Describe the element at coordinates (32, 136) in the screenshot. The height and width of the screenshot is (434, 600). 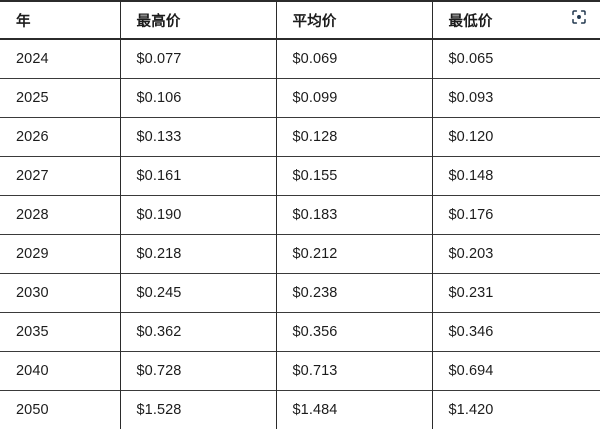
I see `cell-year: 2026` at that location.